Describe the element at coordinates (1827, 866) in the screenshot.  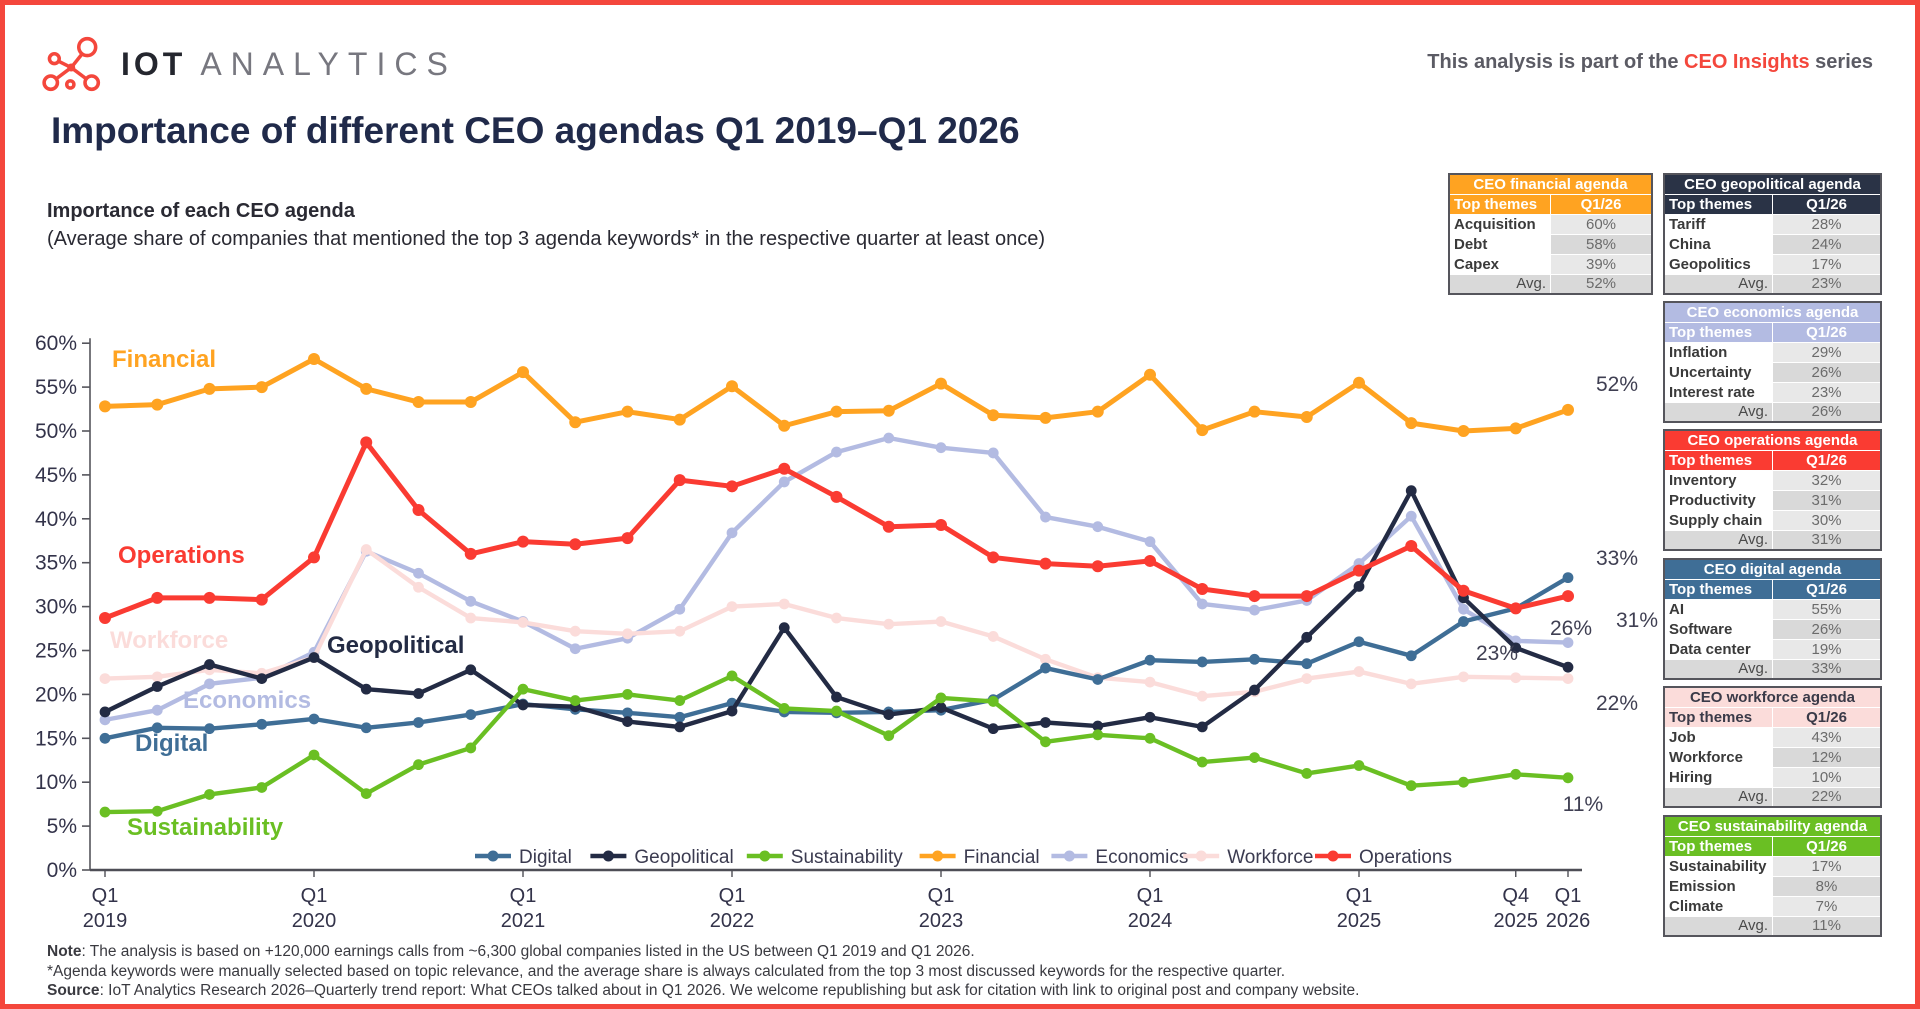
I see `theme-value: 17%` at that location.